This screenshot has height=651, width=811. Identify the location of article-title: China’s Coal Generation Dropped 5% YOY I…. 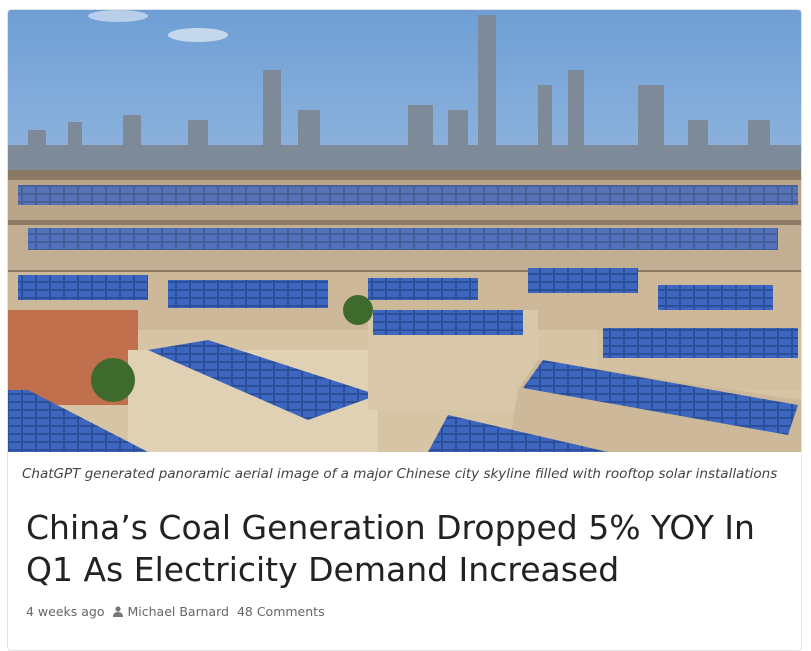
(390, 548).